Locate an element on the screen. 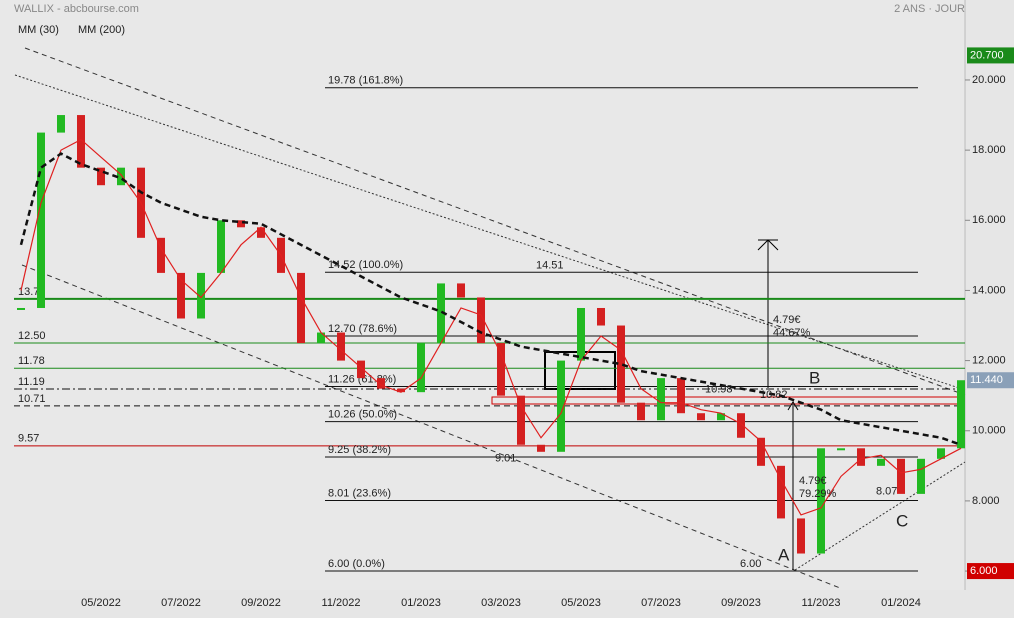 The image size is (1014, 618). x-tick-label: 11/2023 is located at coordinates (821, 603).